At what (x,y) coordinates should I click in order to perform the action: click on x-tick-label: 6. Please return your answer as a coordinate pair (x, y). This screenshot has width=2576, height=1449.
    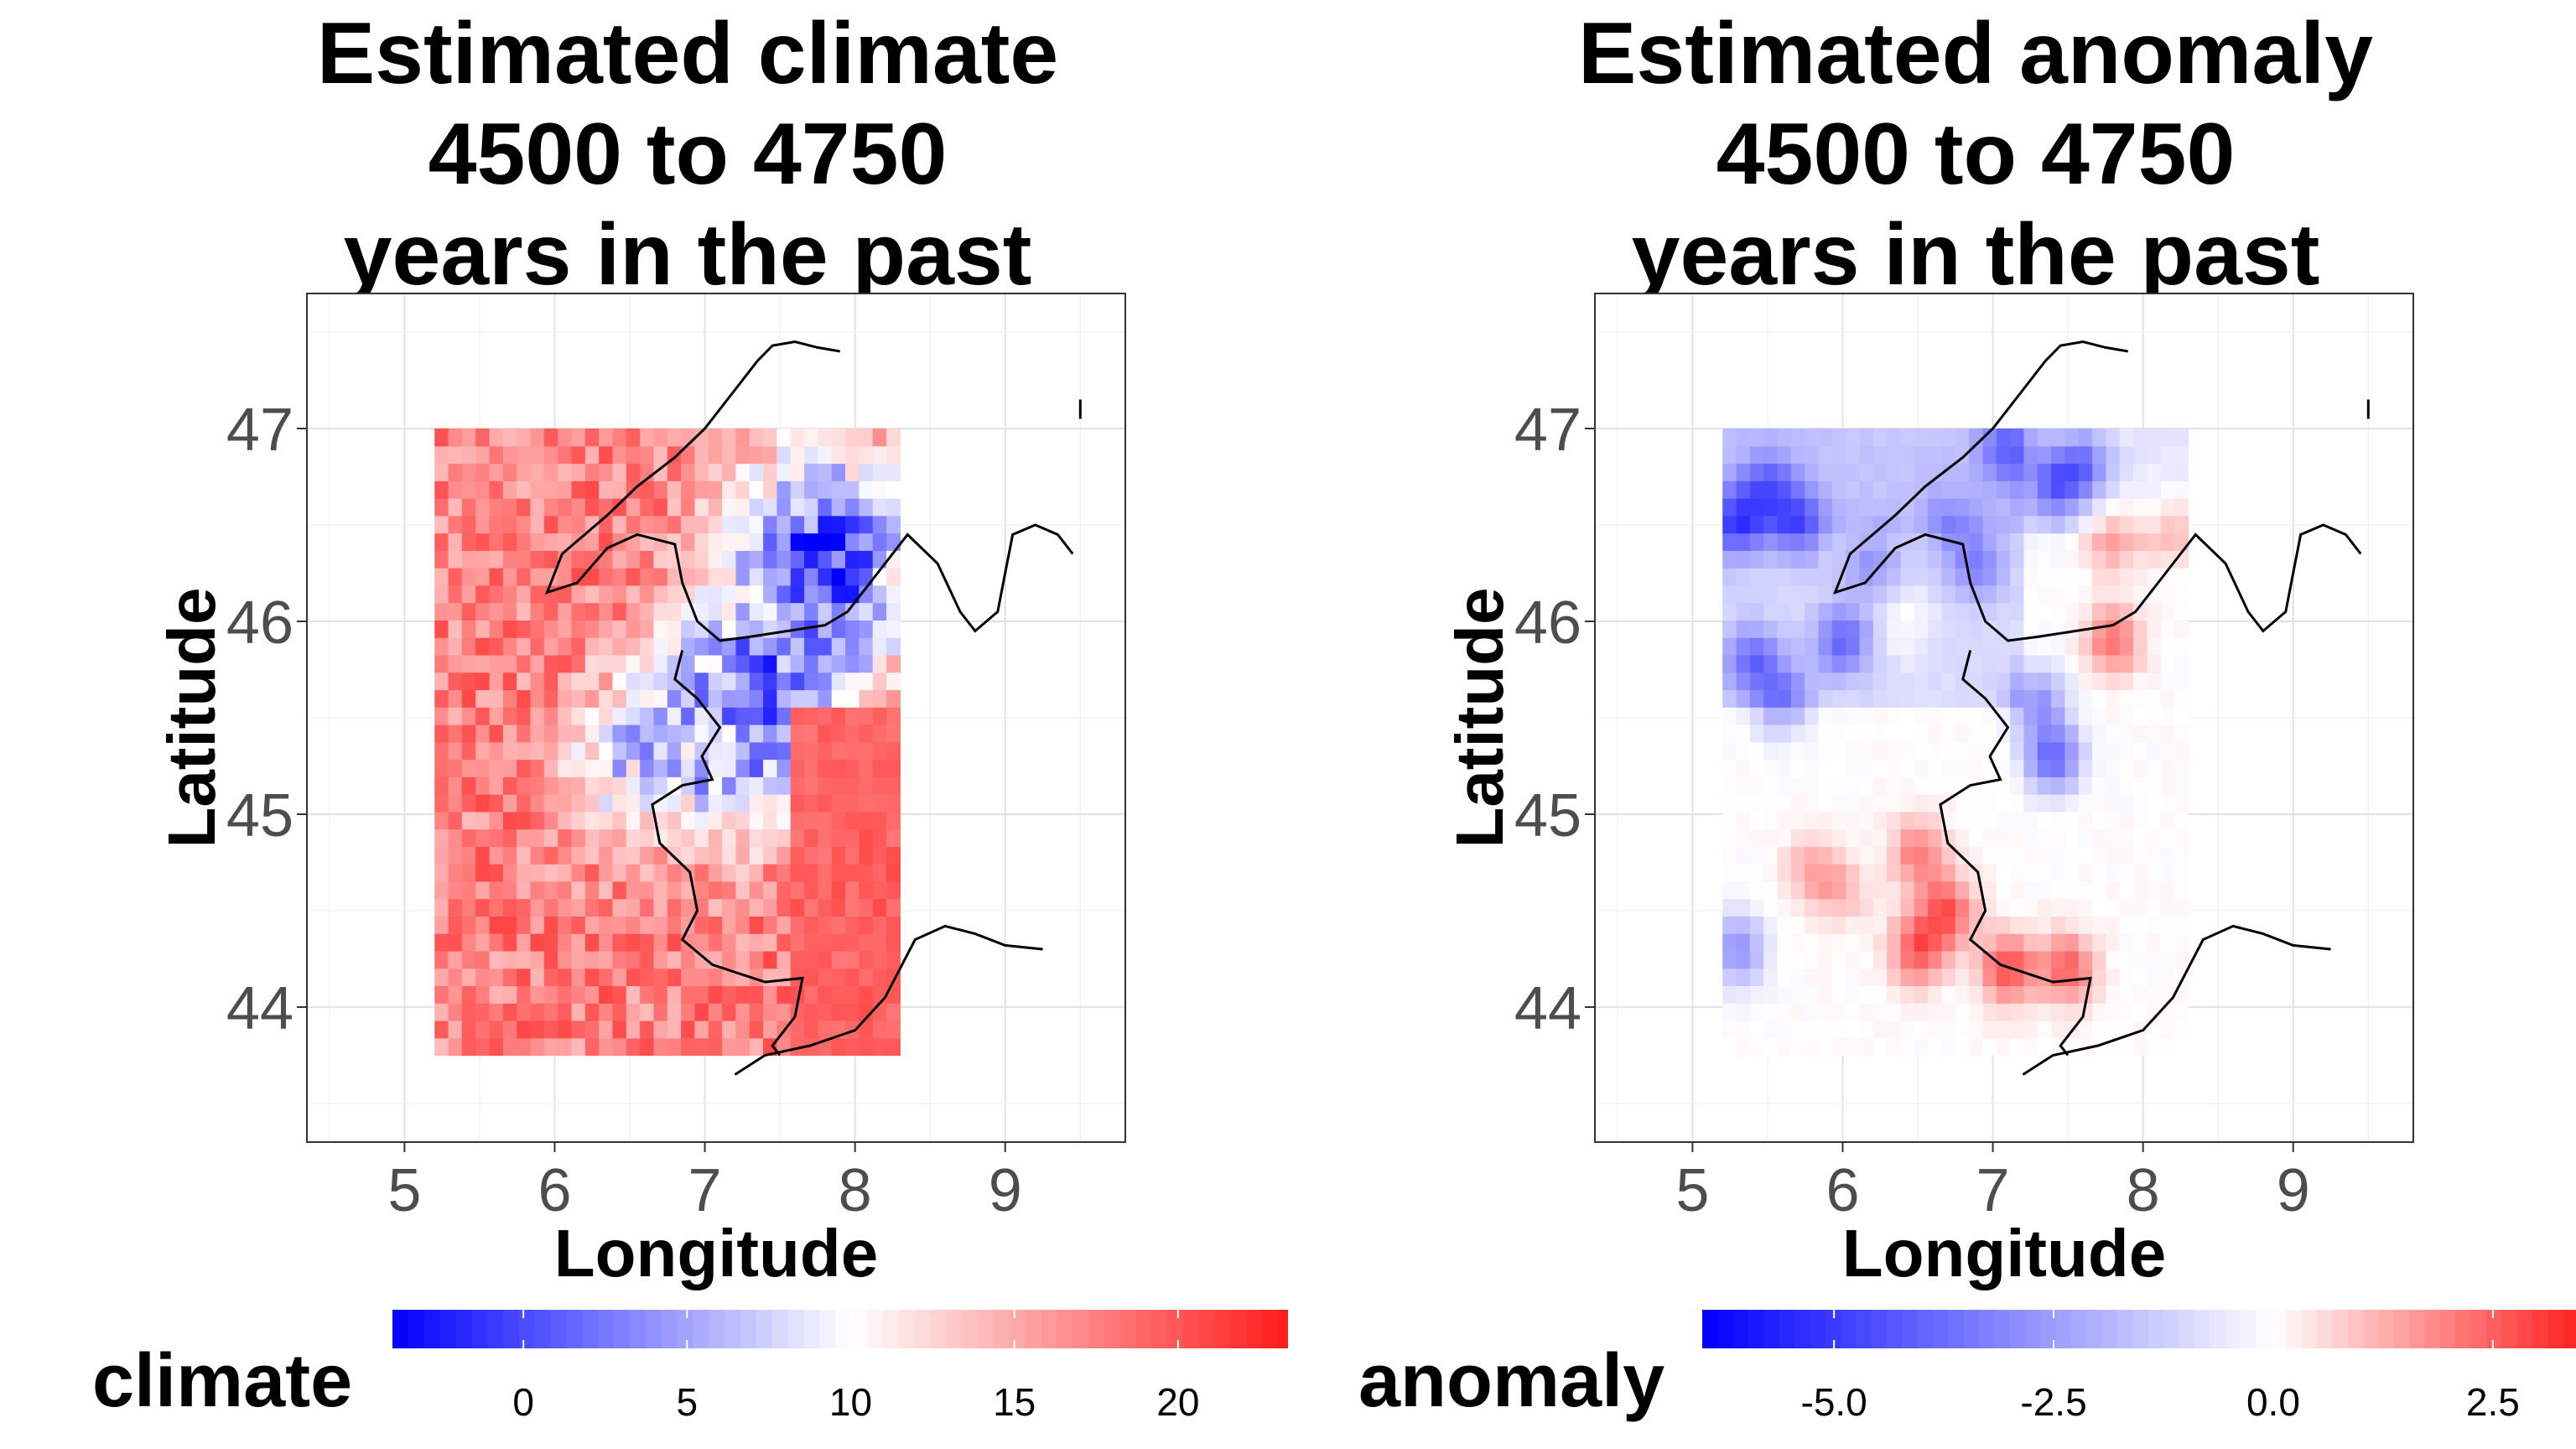
    Looking at the image, I should click on (554, 1190).